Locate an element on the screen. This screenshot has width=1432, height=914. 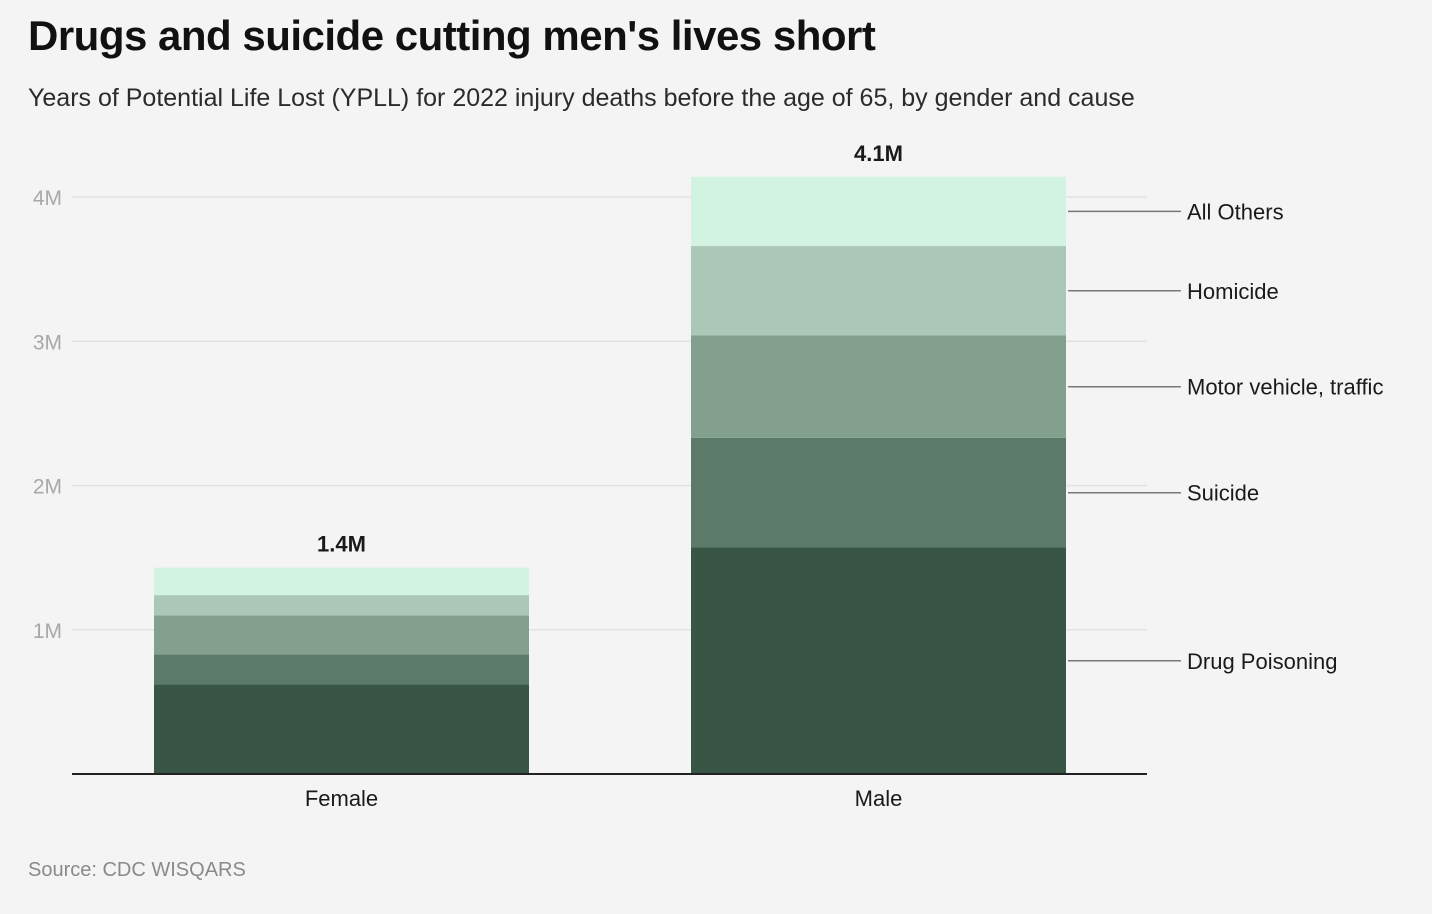
y-tick-label: 3M is located at coordinates (47, 342).